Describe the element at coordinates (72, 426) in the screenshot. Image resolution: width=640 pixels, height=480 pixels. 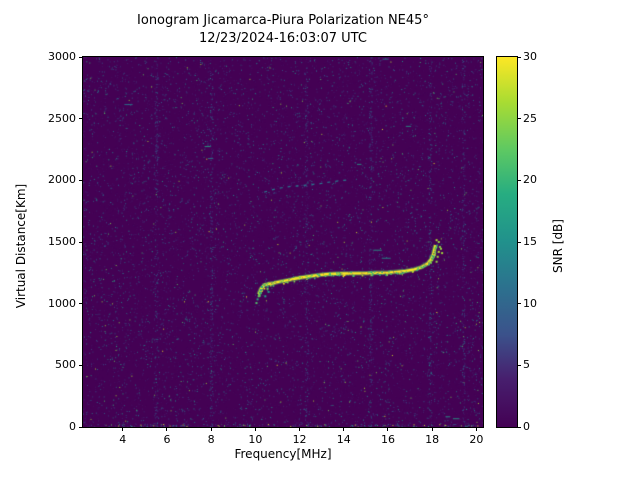
I see `y-tick-label: 0` at that location.